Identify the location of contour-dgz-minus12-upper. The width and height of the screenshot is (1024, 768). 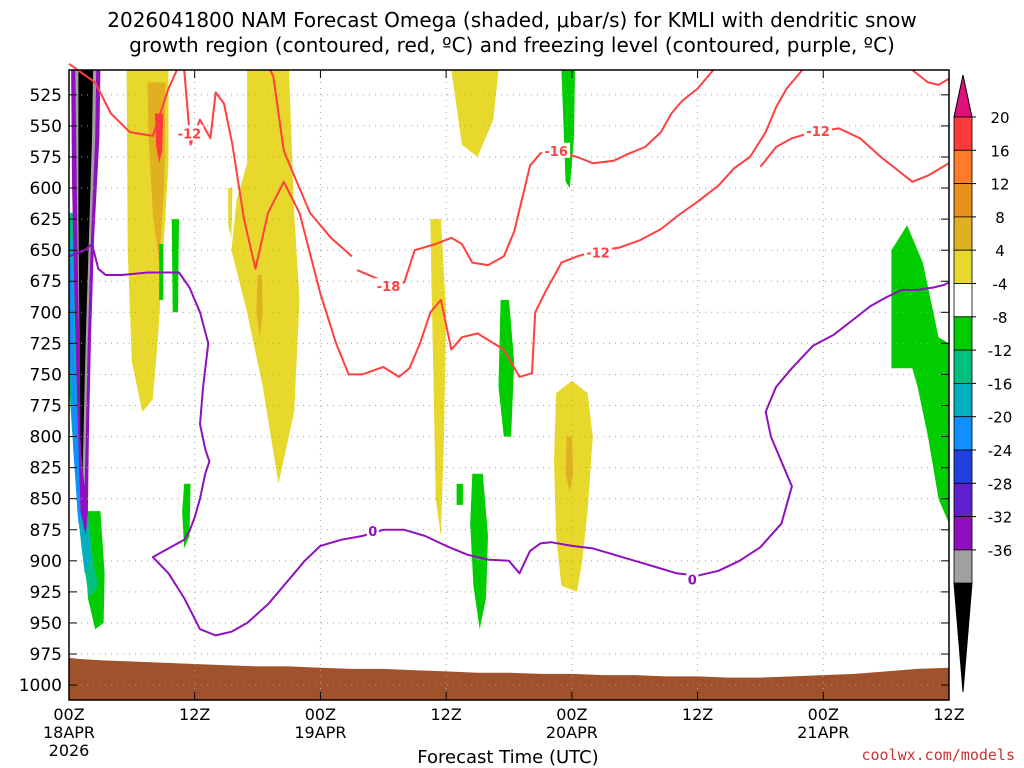
(123, 99).